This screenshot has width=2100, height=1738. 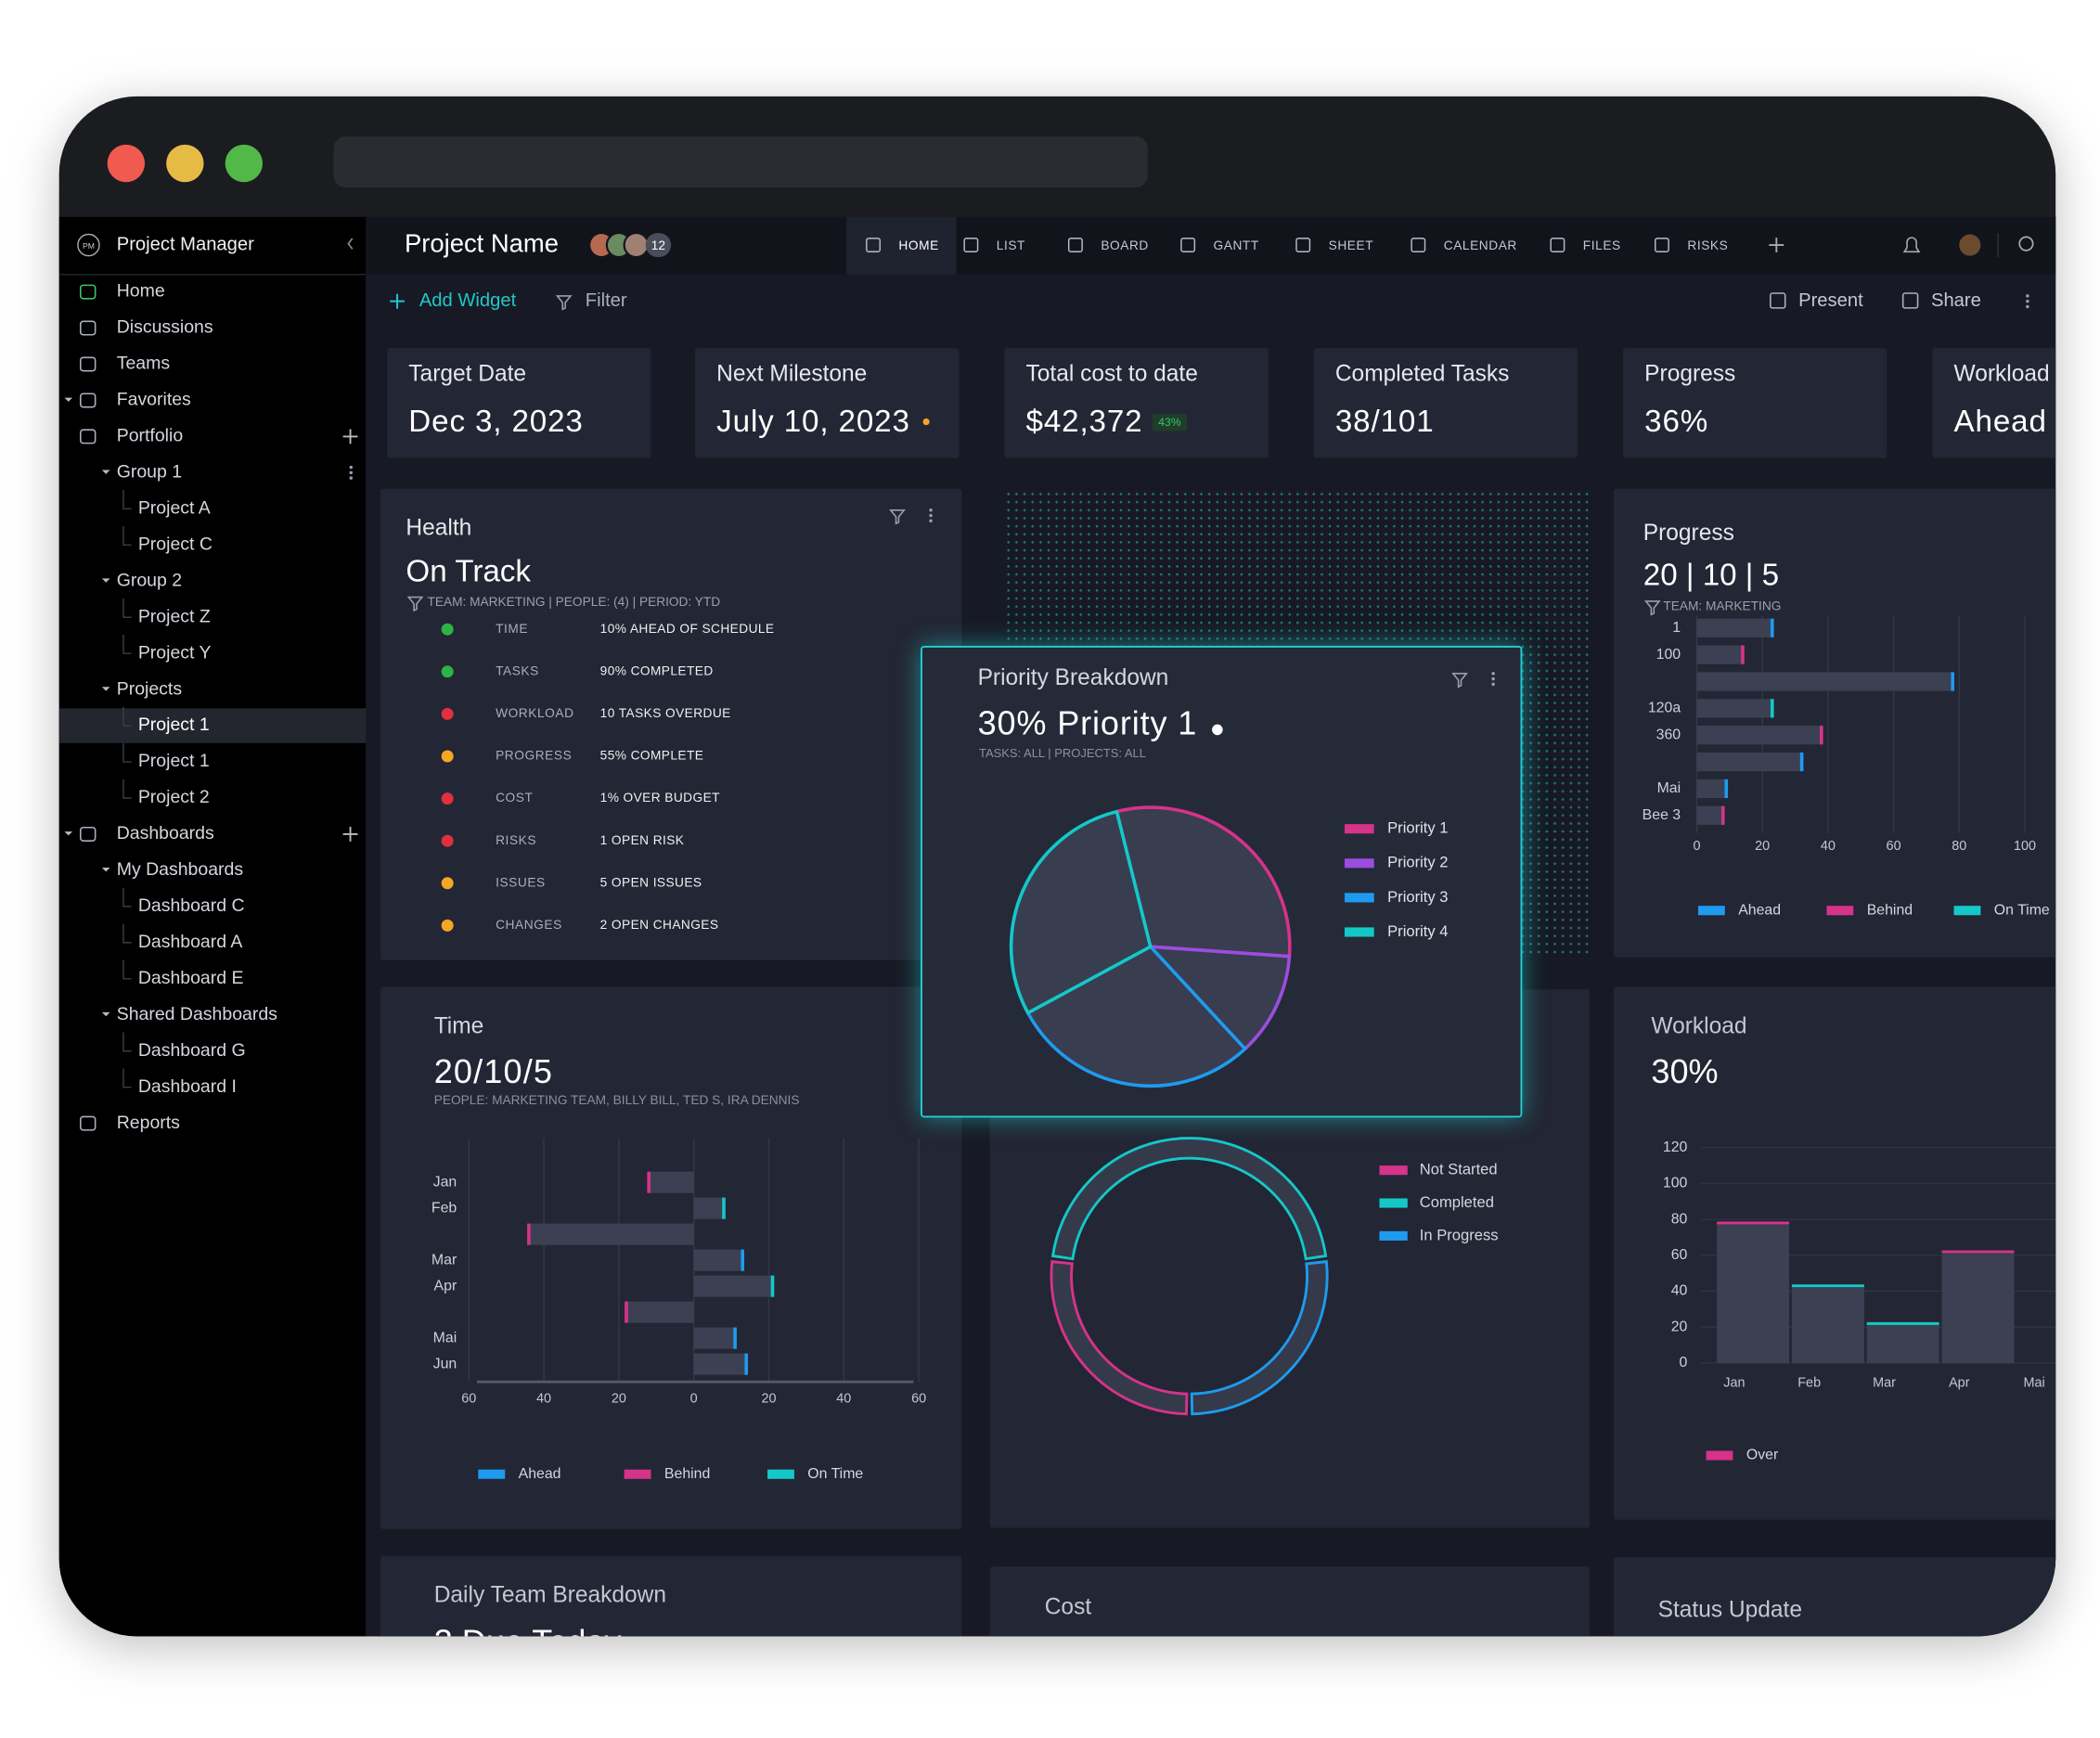 I want to click on bell-icon, so click(x=1912, y=245).